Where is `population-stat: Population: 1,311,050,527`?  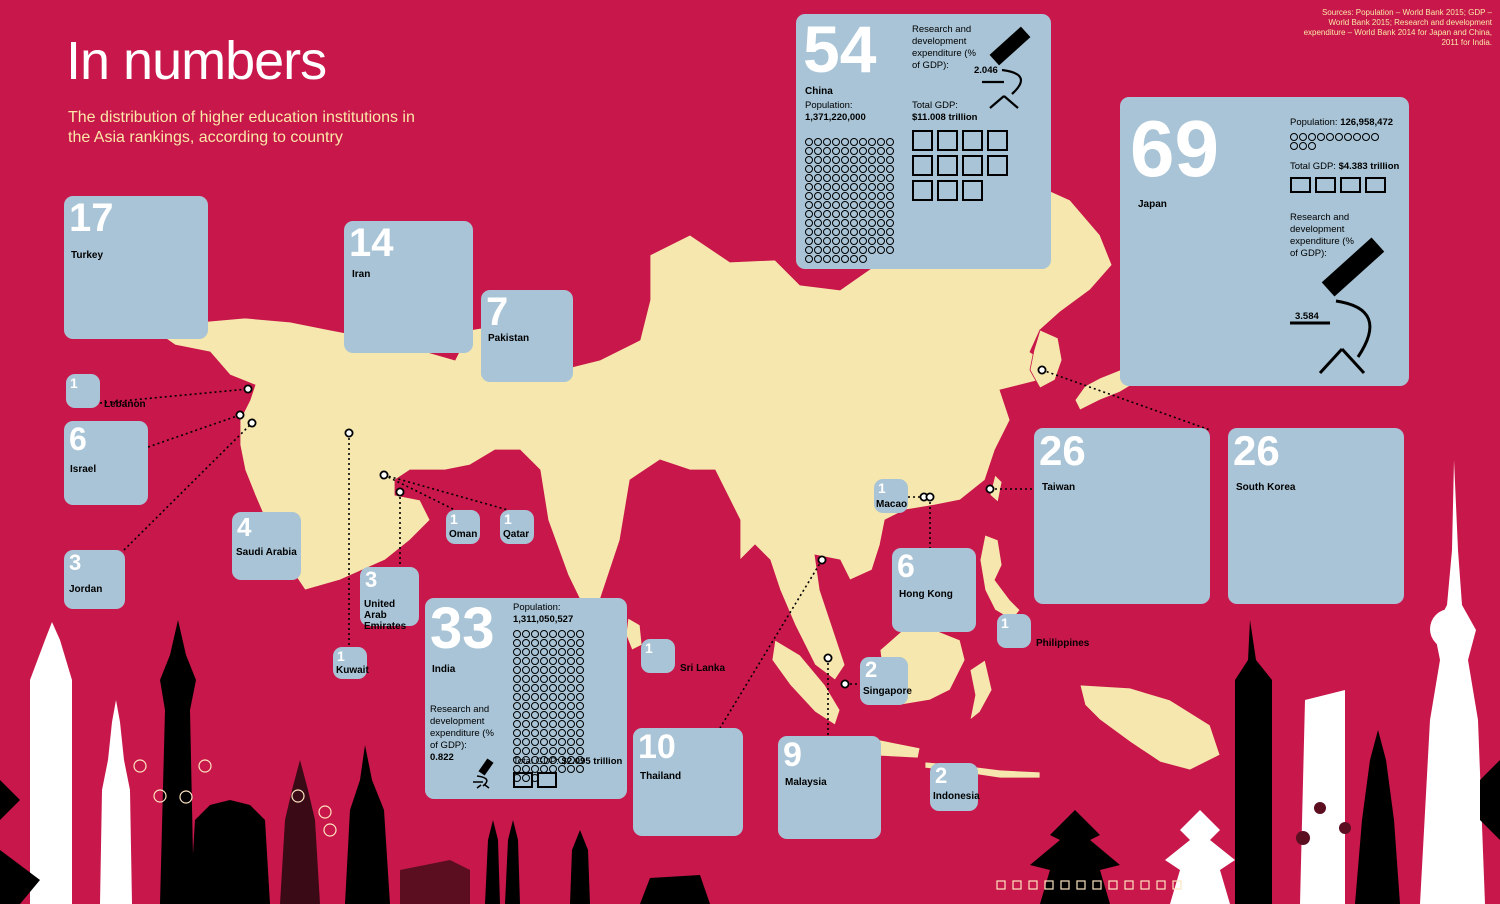 population-stat: Population: 1,311,050,527 is located at coordinates (543, 614).